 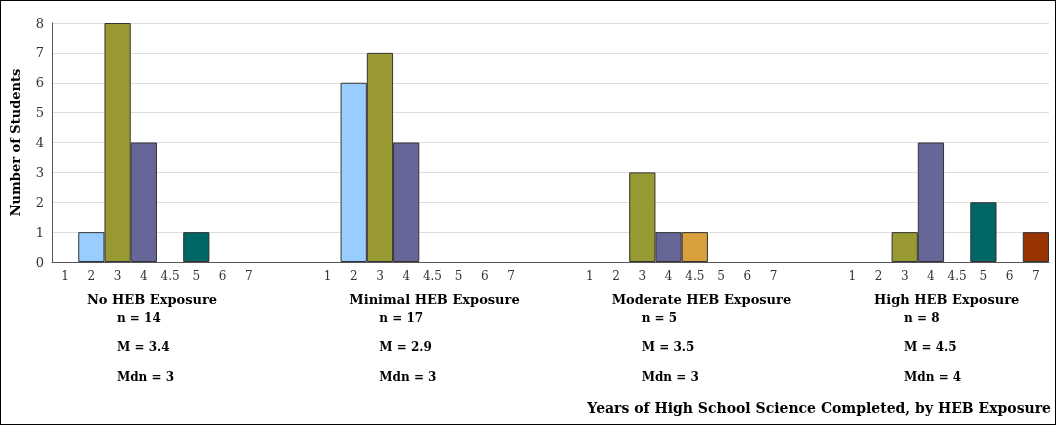 I want to click on text: M = 3.4, so click(x=143, y=347).